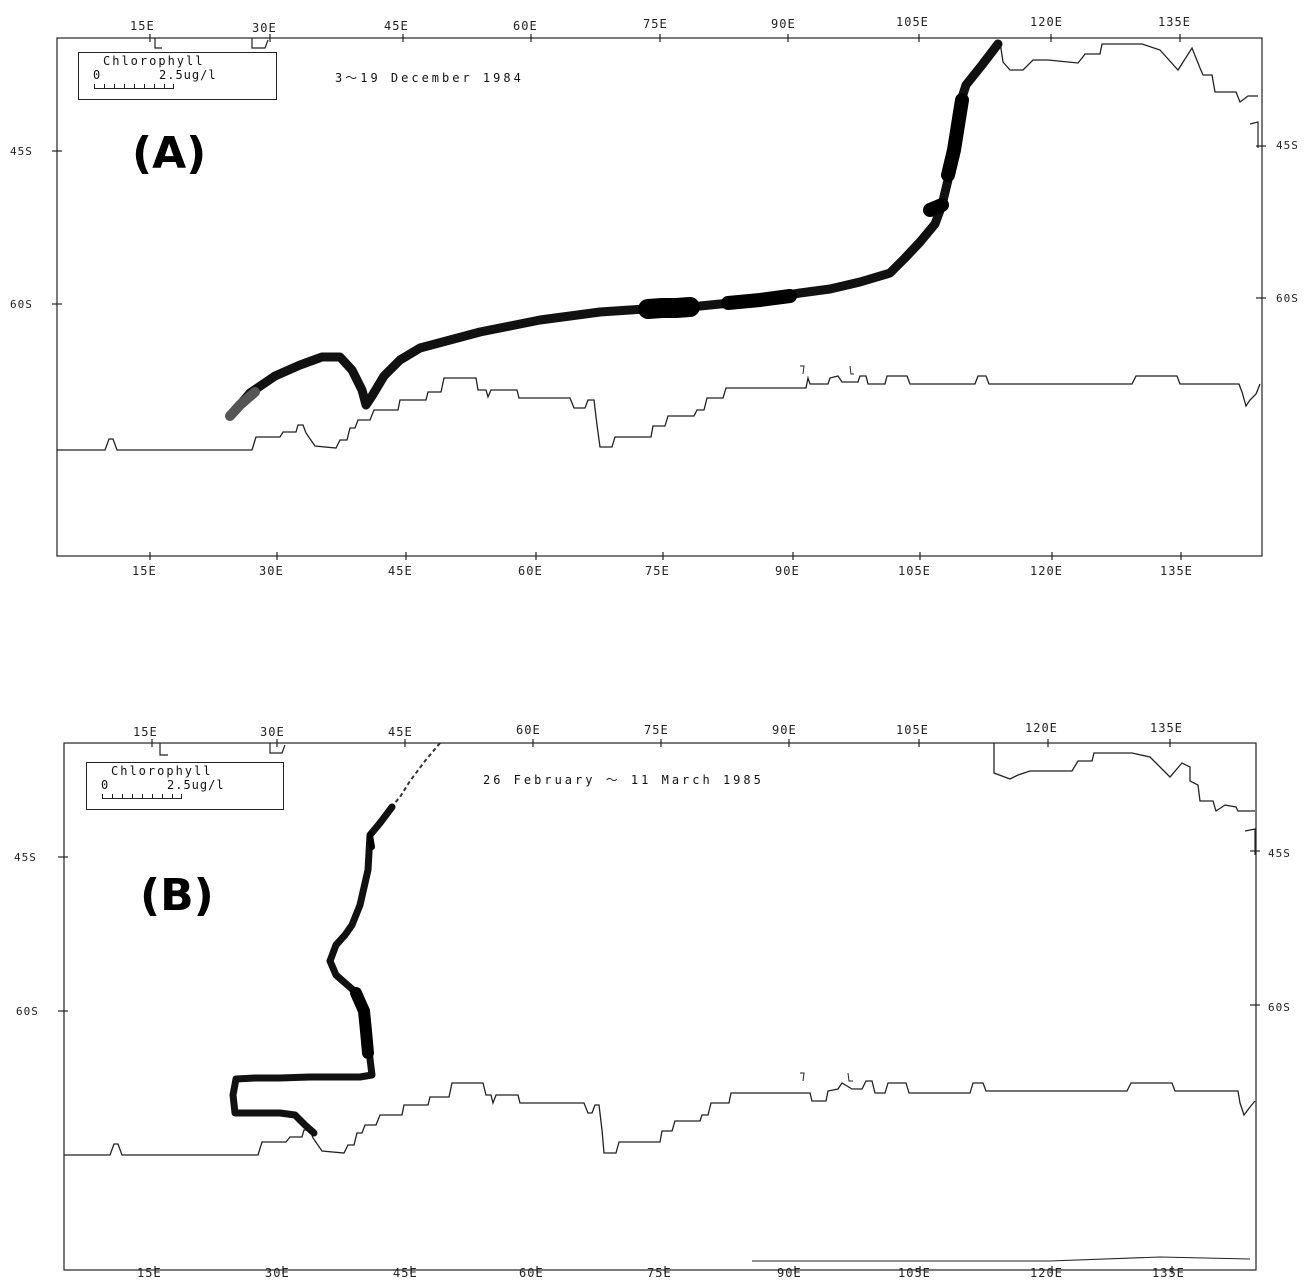  I want to click on chlorophyll-track-b-head, so click(371, 841).